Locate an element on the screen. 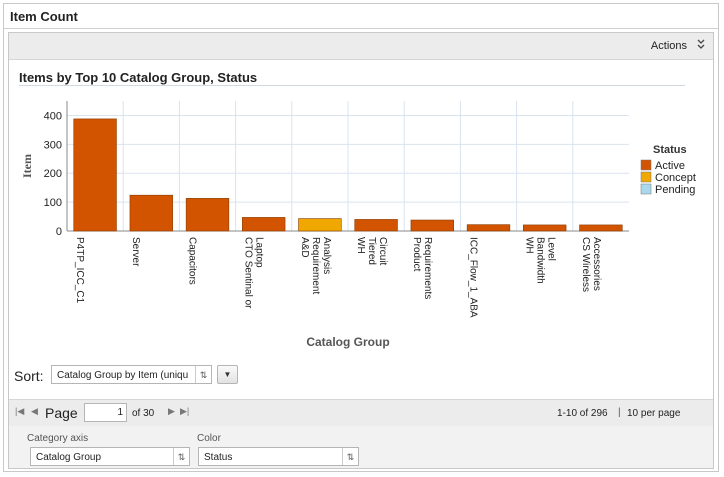  last-page-icon: ▶| is located at coordinates (185, 411).